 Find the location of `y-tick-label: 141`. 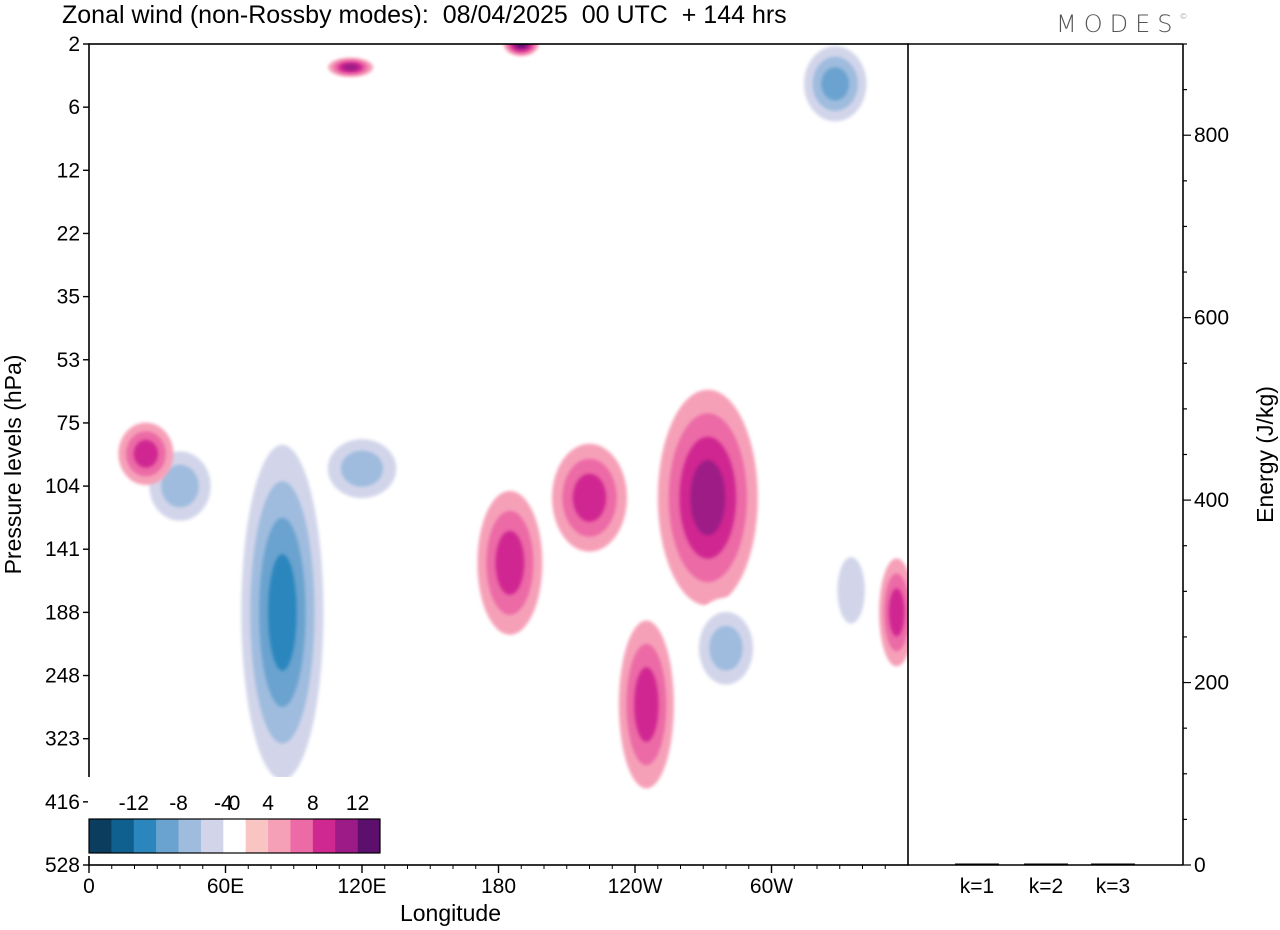

y-tick-label: 141 is located at coordinates (62, 549).